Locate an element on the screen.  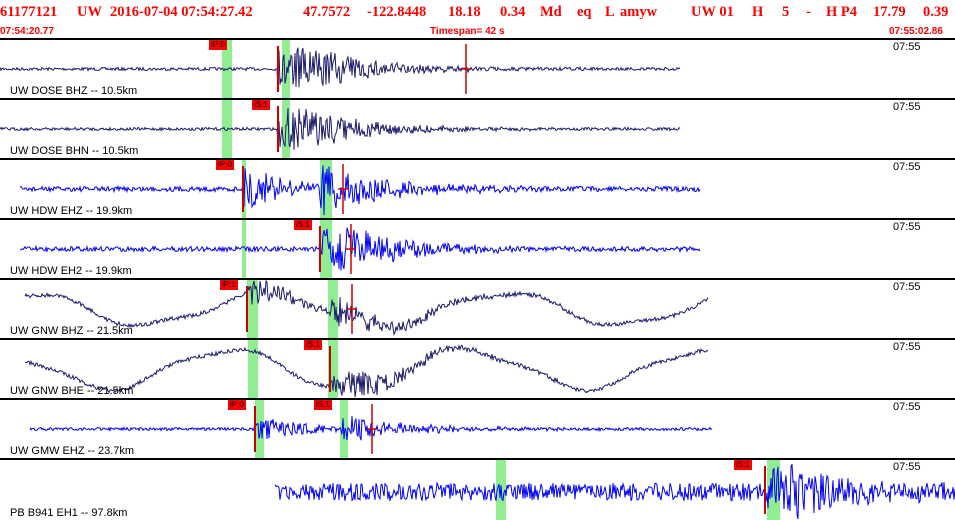
latitude: 47.7572 is located at coordinates (327, 12).